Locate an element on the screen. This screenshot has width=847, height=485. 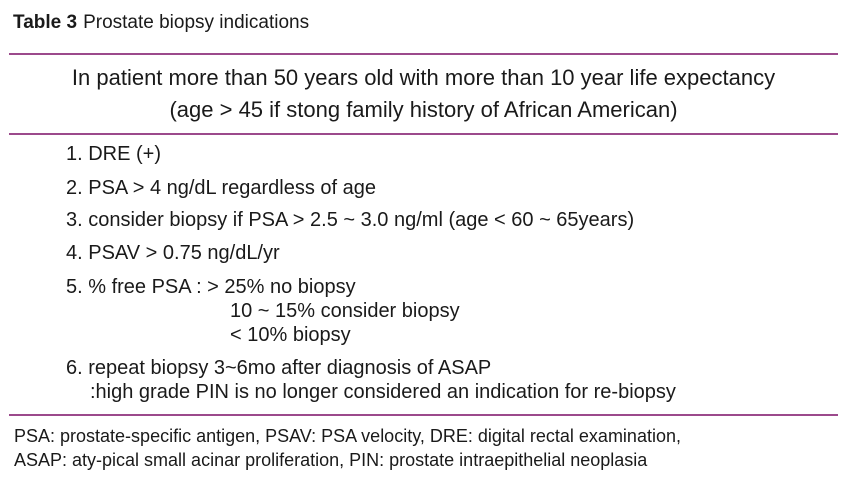
header-rule is located at coordinates (423, 134).